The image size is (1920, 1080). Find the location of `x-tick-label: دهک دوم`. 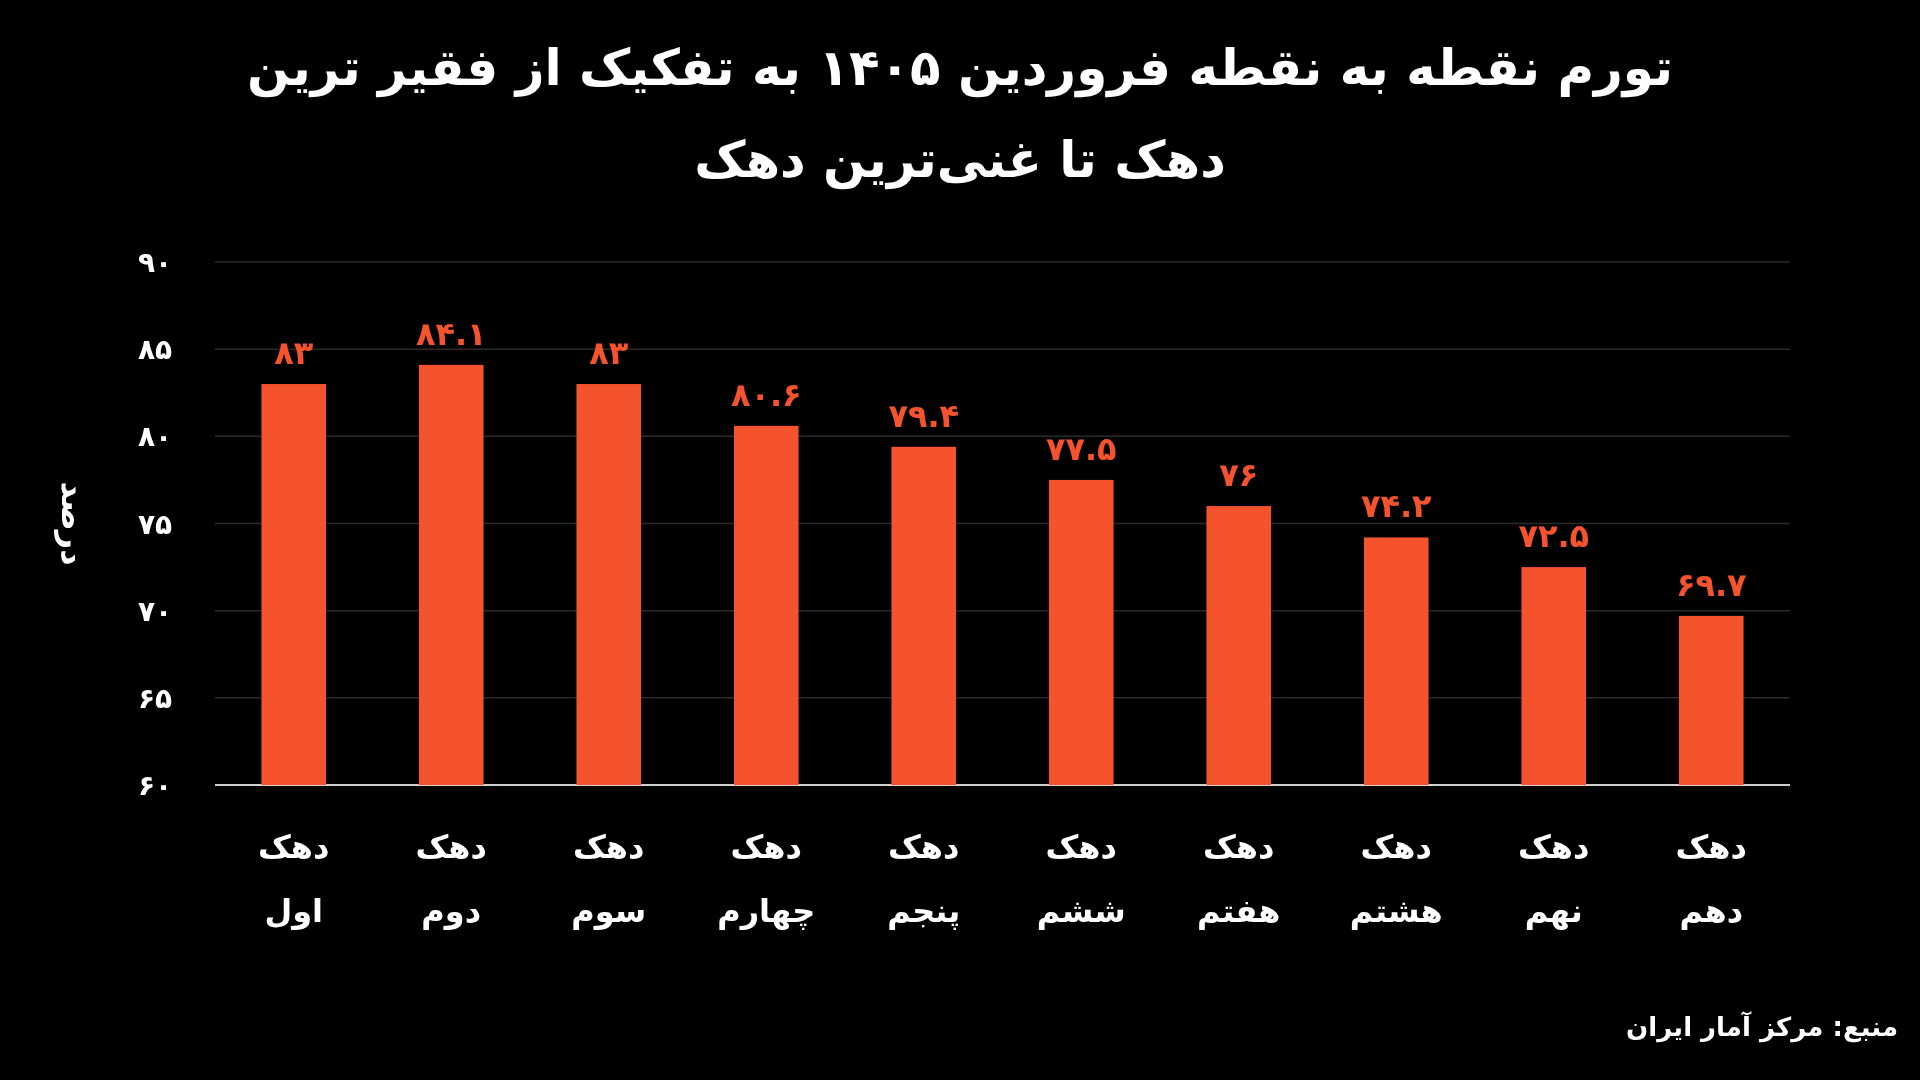

x-tick-label: دهک دوم is located at coordinates (451, 879).